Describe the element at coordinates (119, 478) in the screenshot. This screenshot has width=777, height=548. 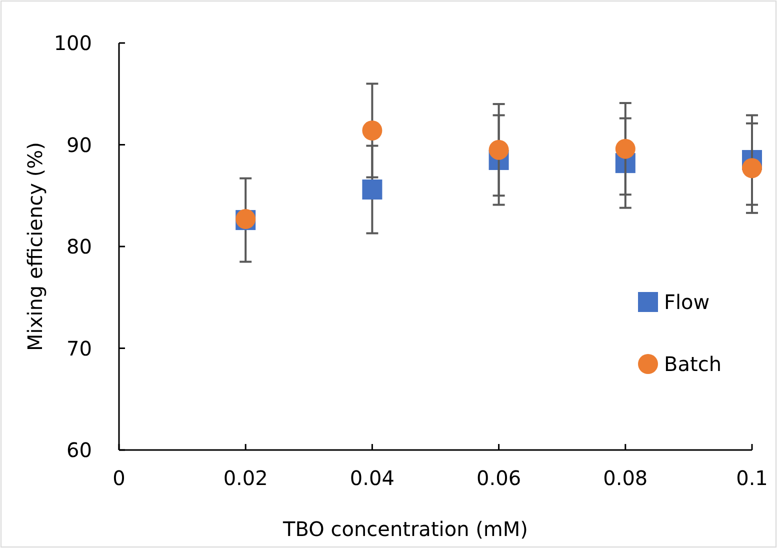
I see `x-tick-label: 0` at that location.